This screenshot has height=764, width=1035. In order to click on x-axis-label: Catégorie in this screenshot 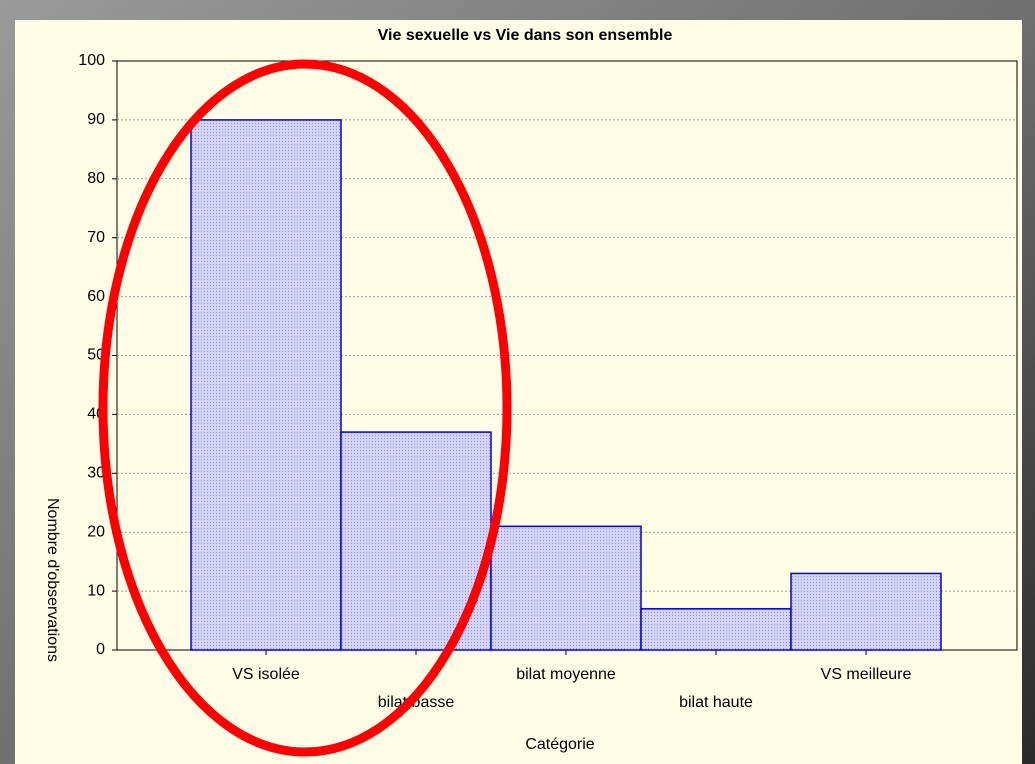, I will do `click(559, 744)`.